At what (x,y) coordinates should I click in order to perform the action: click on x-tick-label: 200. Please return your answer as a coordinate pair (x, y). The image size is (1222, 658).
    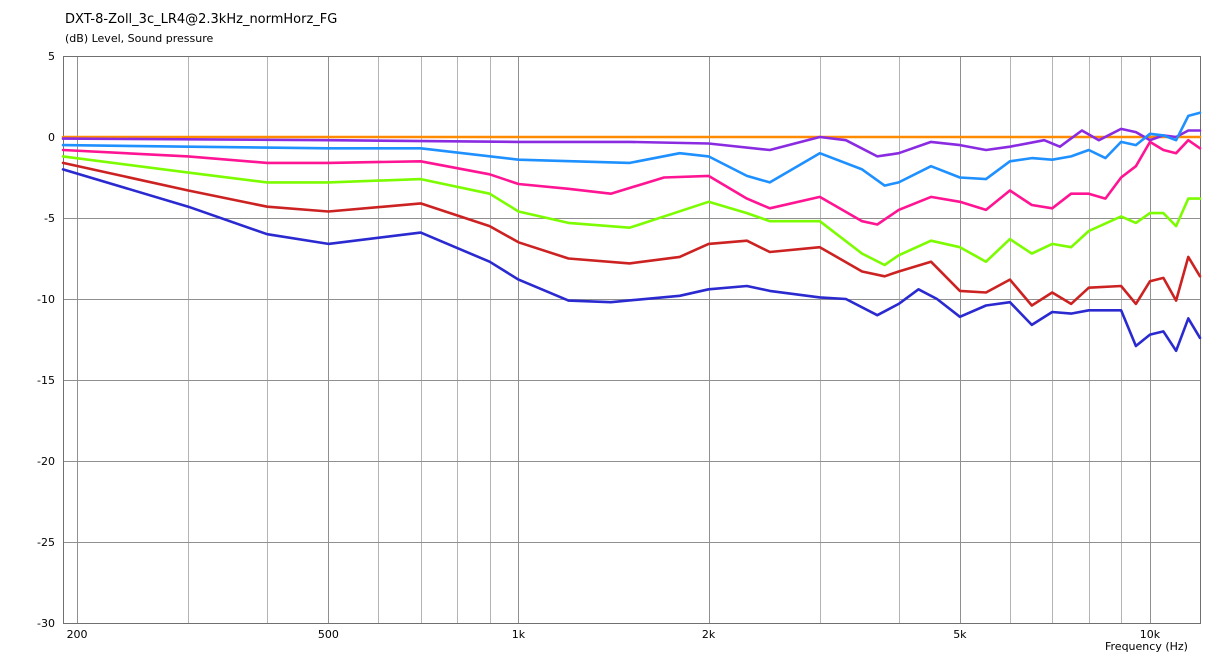
    Looking at the image, I should click on (77, 634).